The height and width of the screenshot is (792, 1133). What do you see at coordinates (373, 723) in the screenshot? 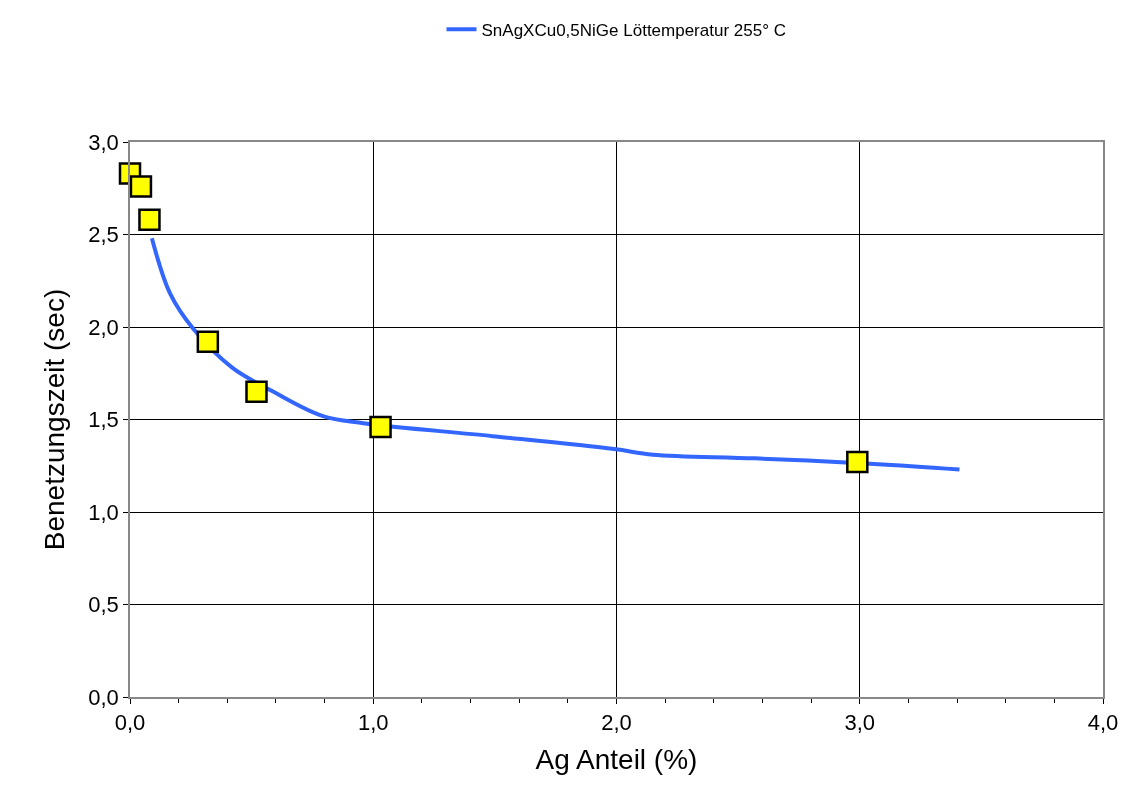
I see `x-tick-label: 1,0` at bounding box center [373, 723].